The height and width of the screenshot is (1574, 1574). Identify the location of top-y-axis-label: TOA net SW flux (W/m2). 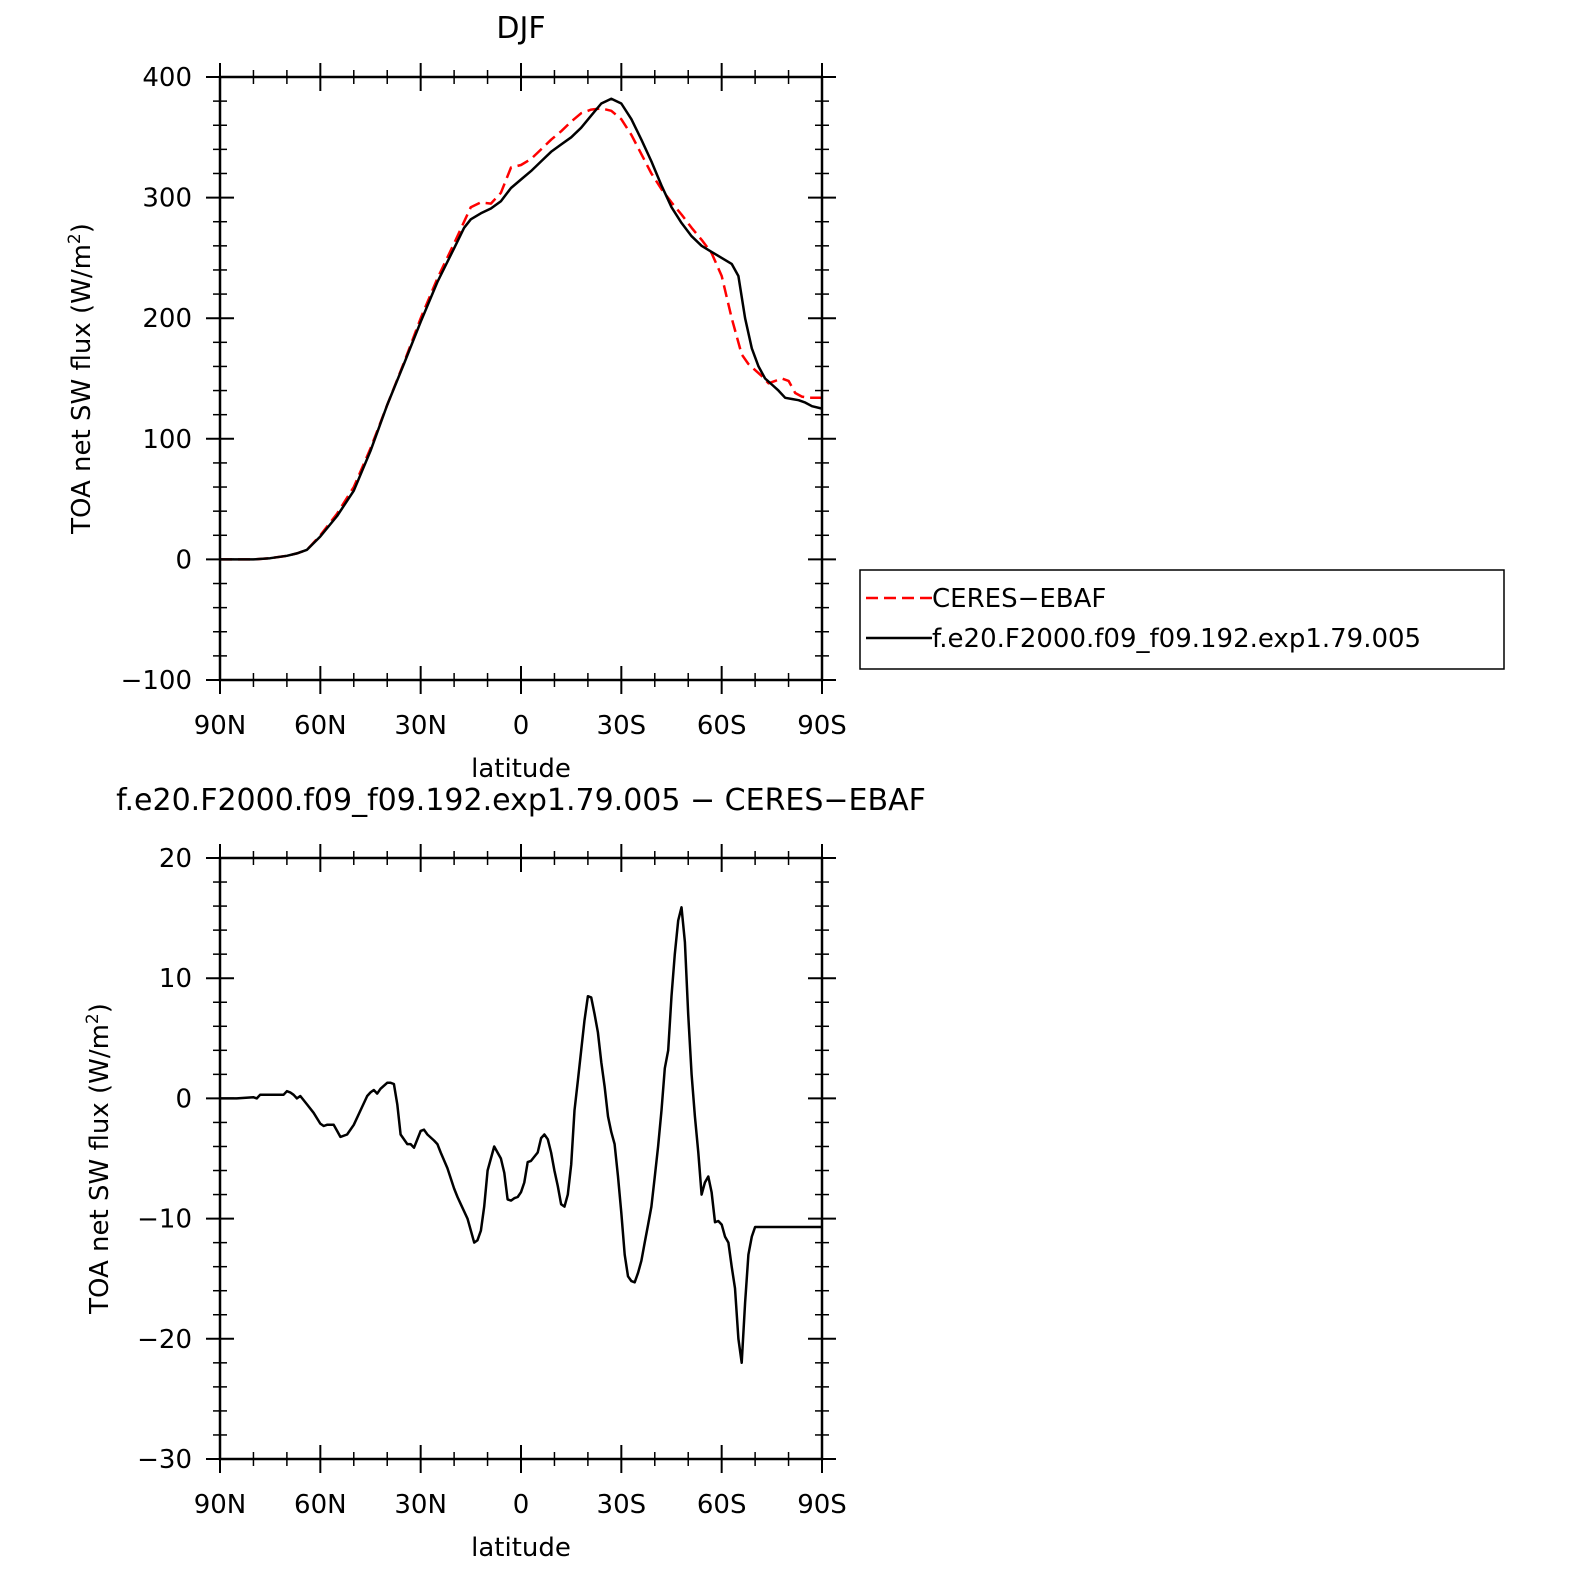
(81, 379).